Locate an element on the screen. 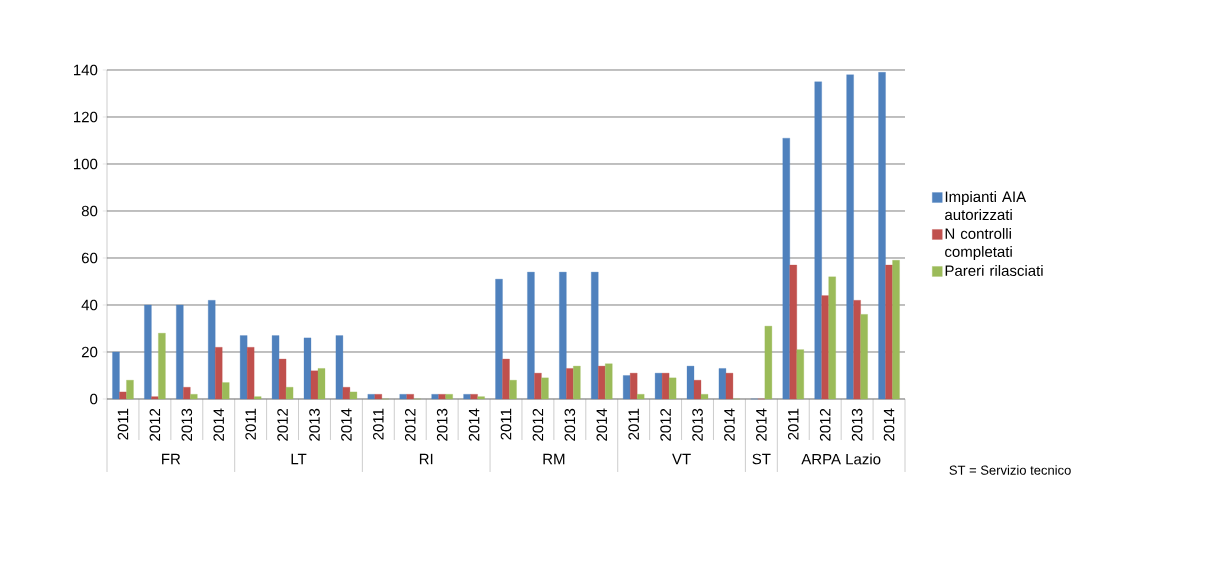  legend-label: Pareri rilasciati is located at coordinates (994, 270).